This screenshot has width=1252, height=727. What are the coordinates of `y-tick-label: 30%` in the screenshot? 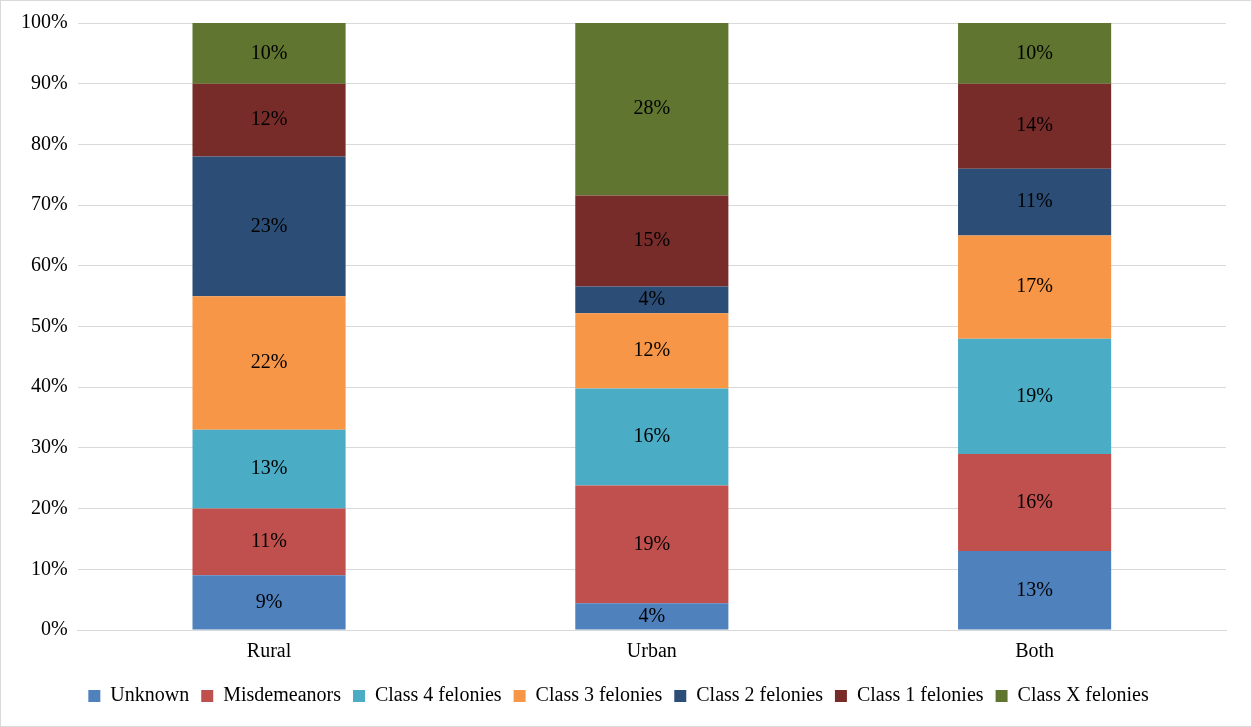 It's located at (49, 446).